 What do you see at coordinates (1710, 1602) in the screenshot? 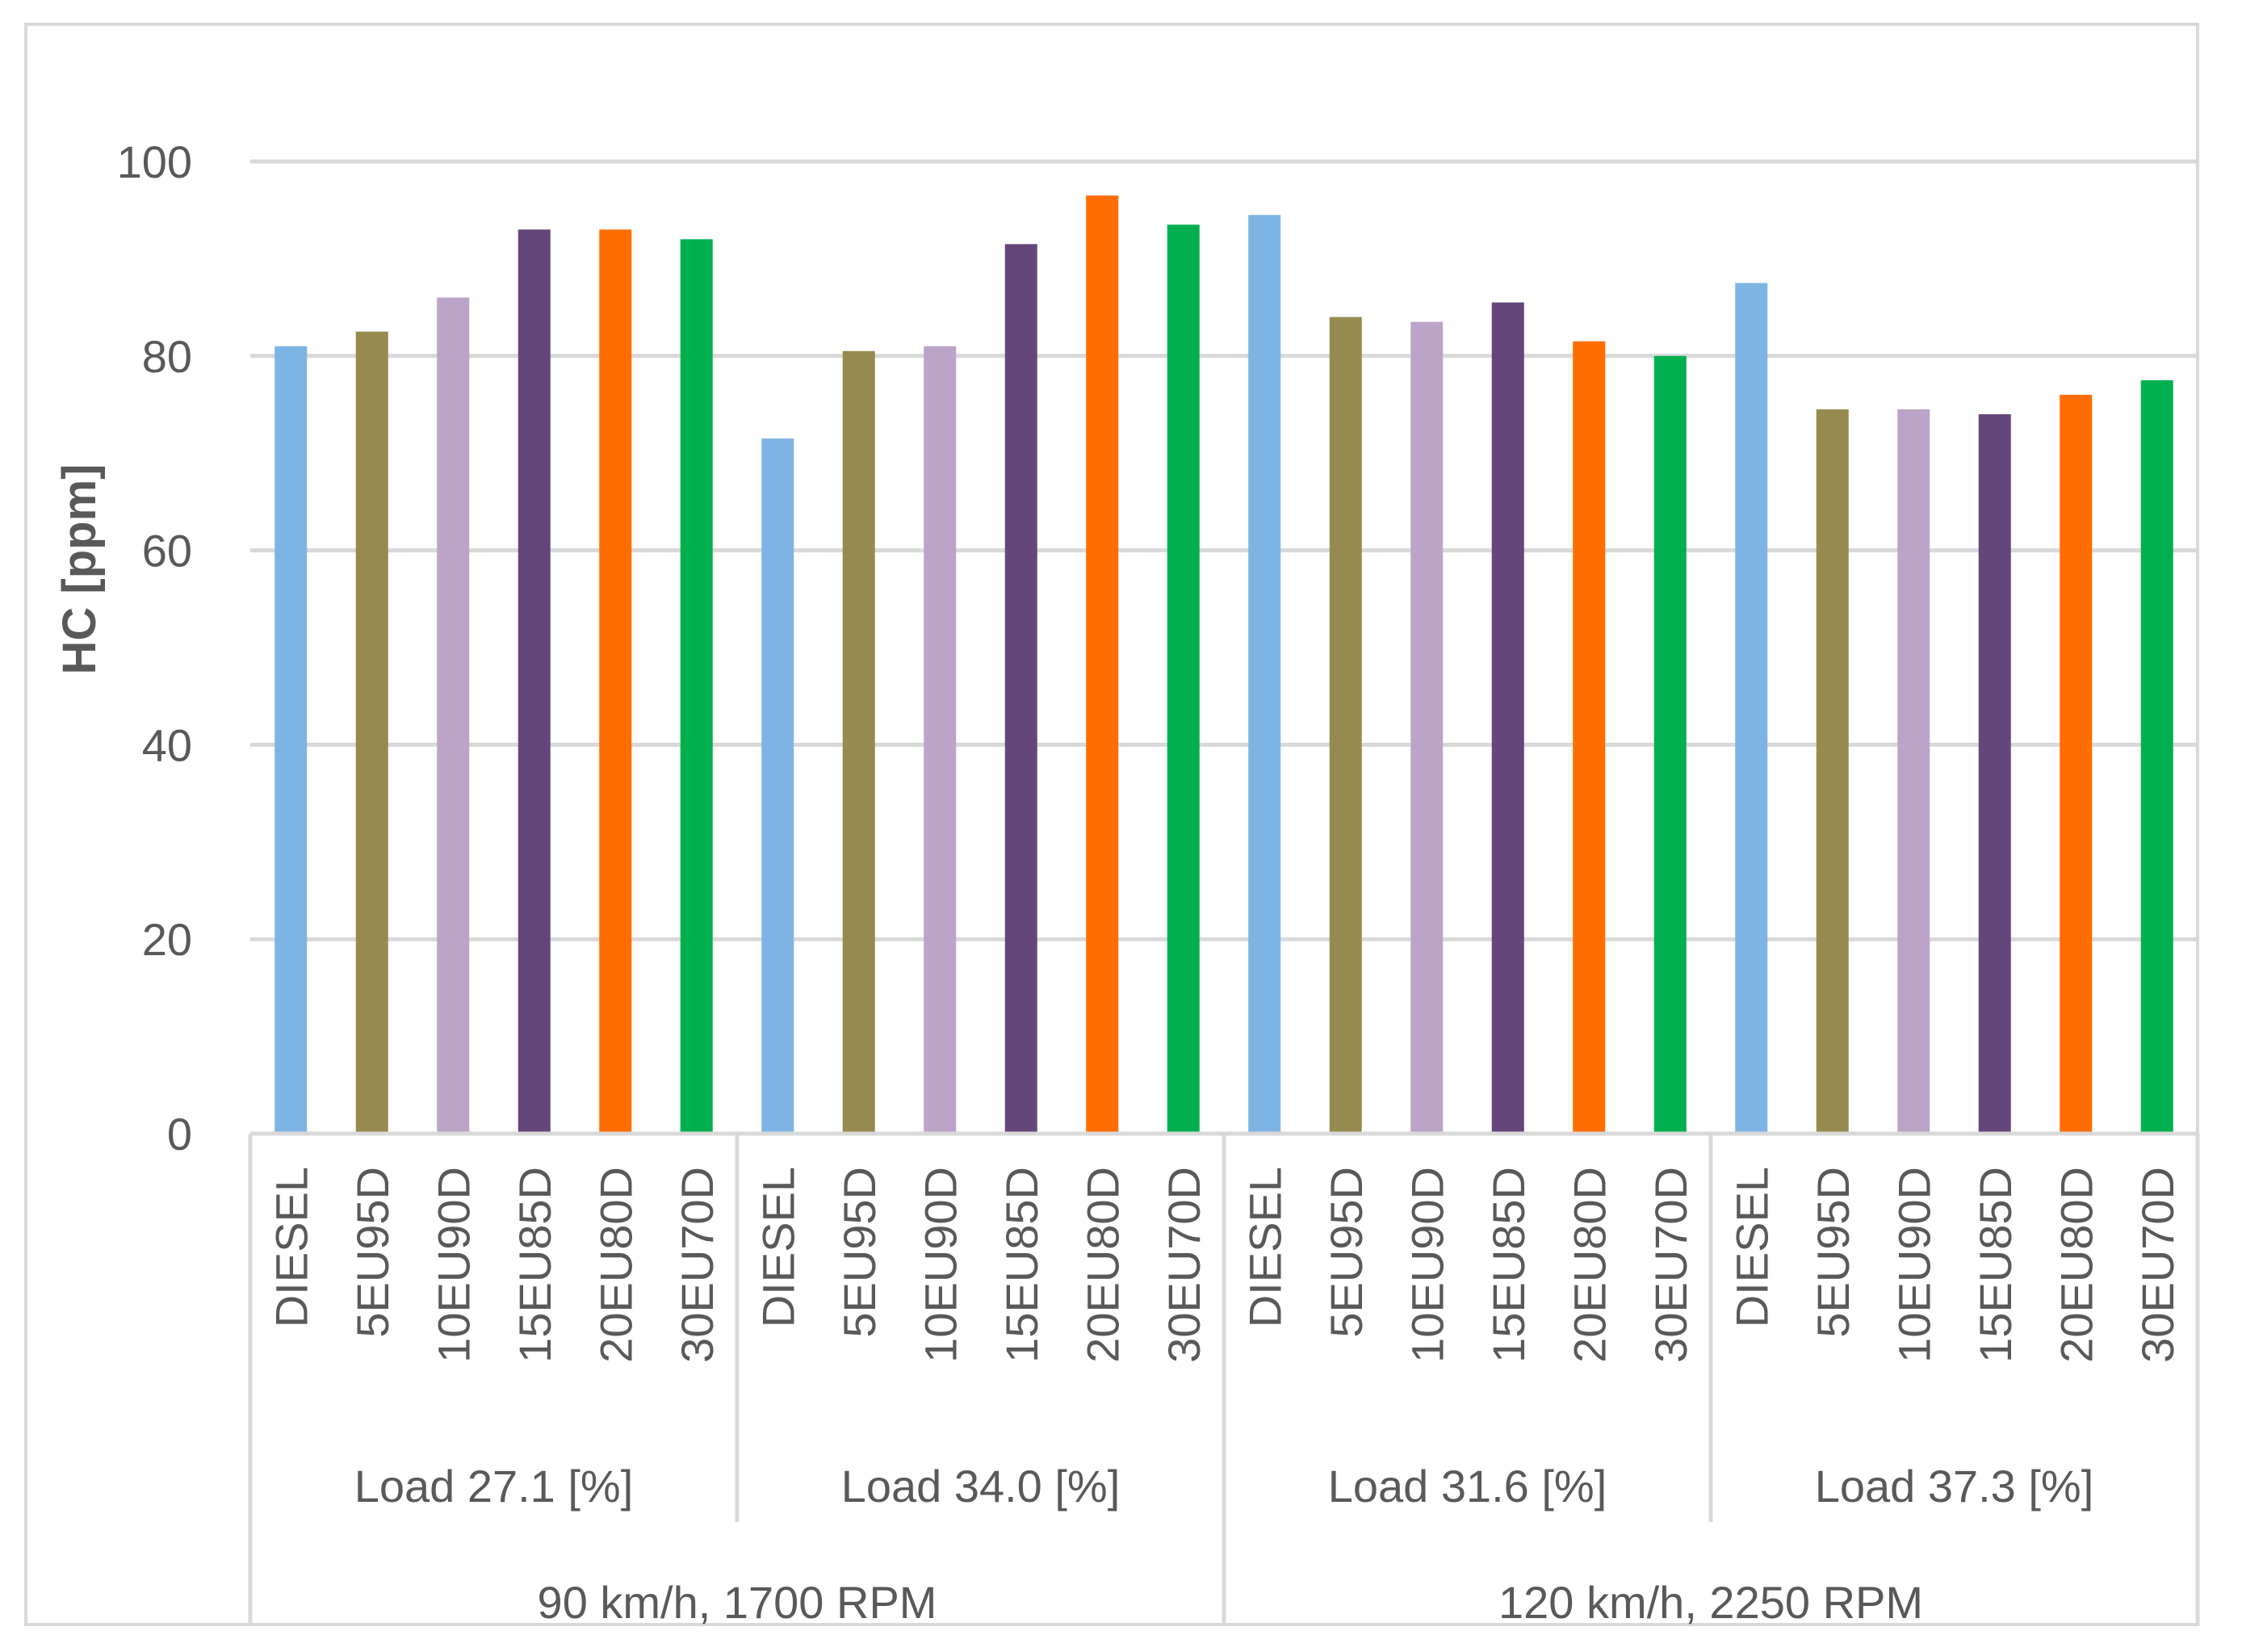
I see `speed-group-label: 120 km/h, 2250 RPM` at bounding box center [1710, 1602].